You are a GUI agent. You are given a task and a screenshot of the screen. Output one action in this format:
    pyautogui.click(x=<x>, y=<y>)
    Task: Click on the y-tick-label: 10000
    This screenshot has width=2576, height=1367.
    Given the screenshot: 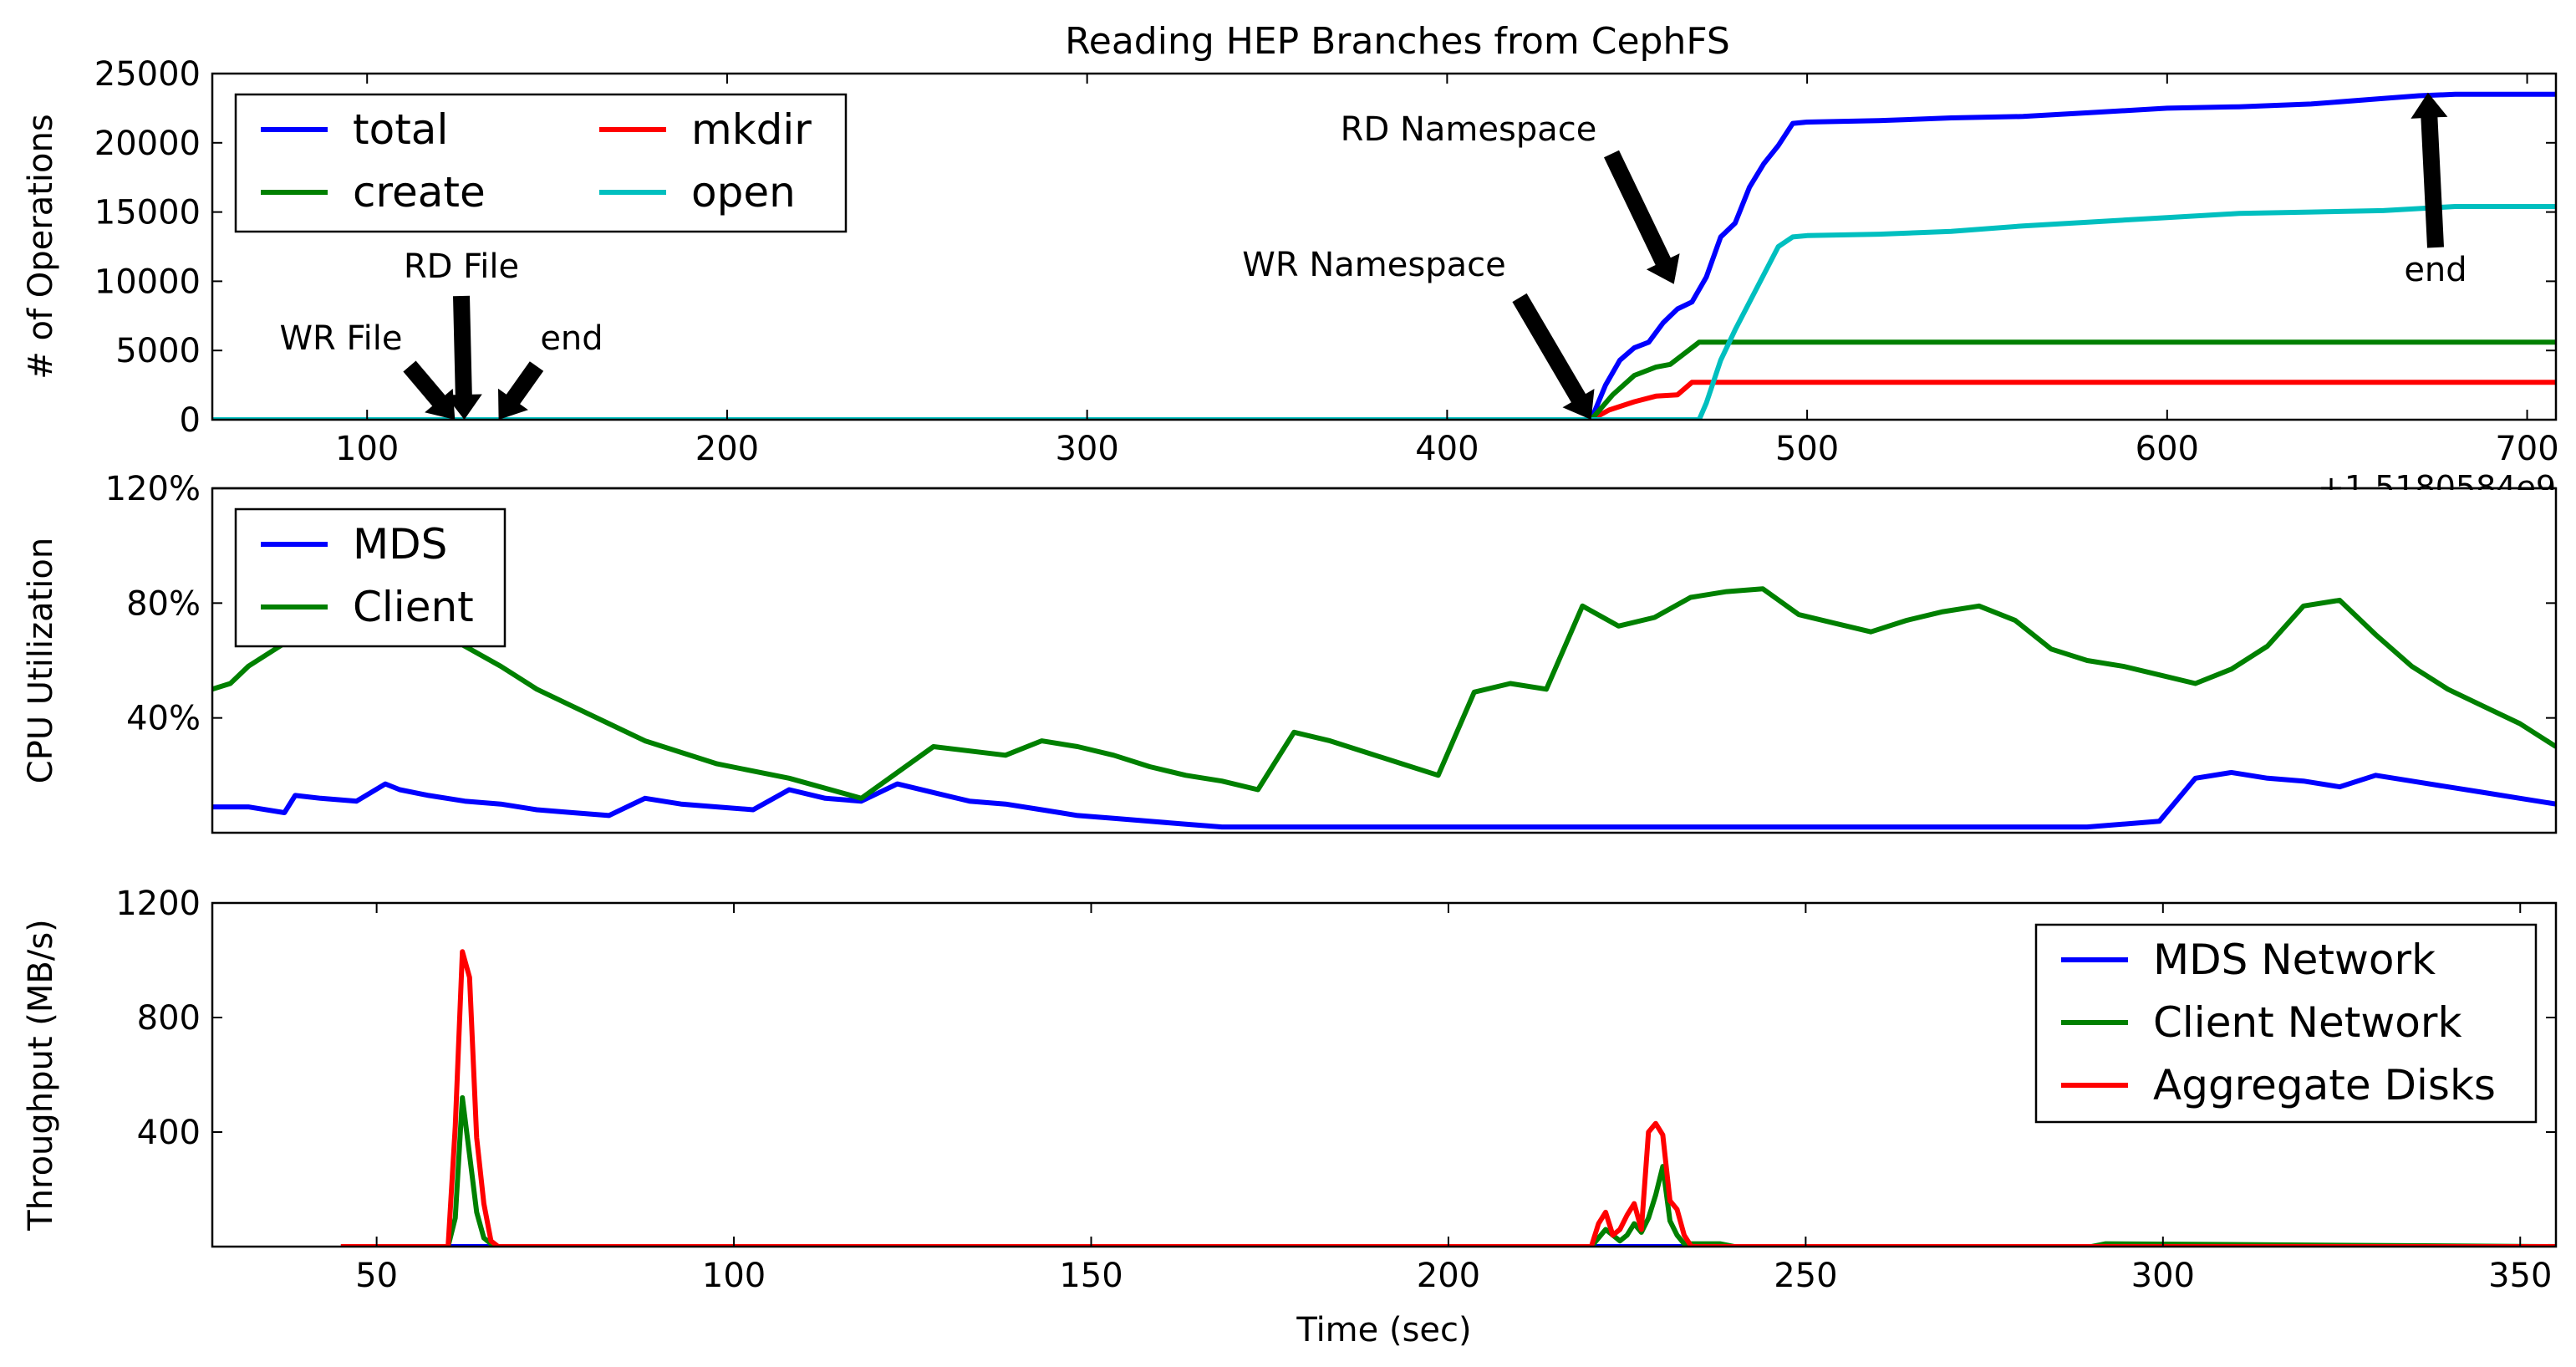 What is the action you would take?
    pyautogui.click(x=147, y=282)
    